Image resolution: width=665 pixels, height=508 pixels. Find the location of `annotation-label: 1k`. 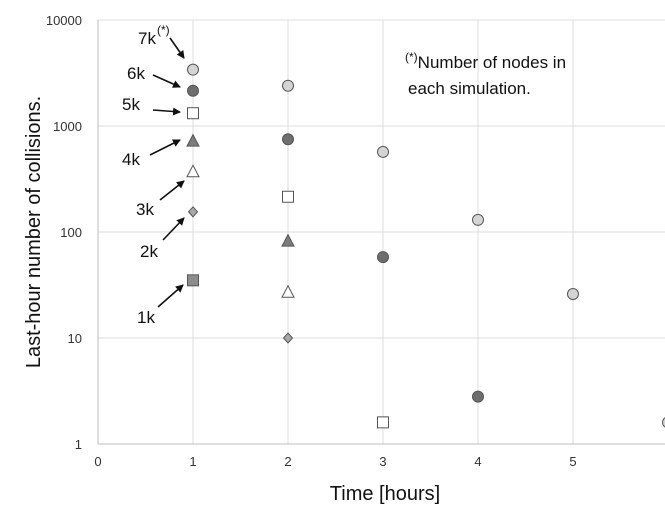

annotation-label: 1k is located at coordinates (146, 317).